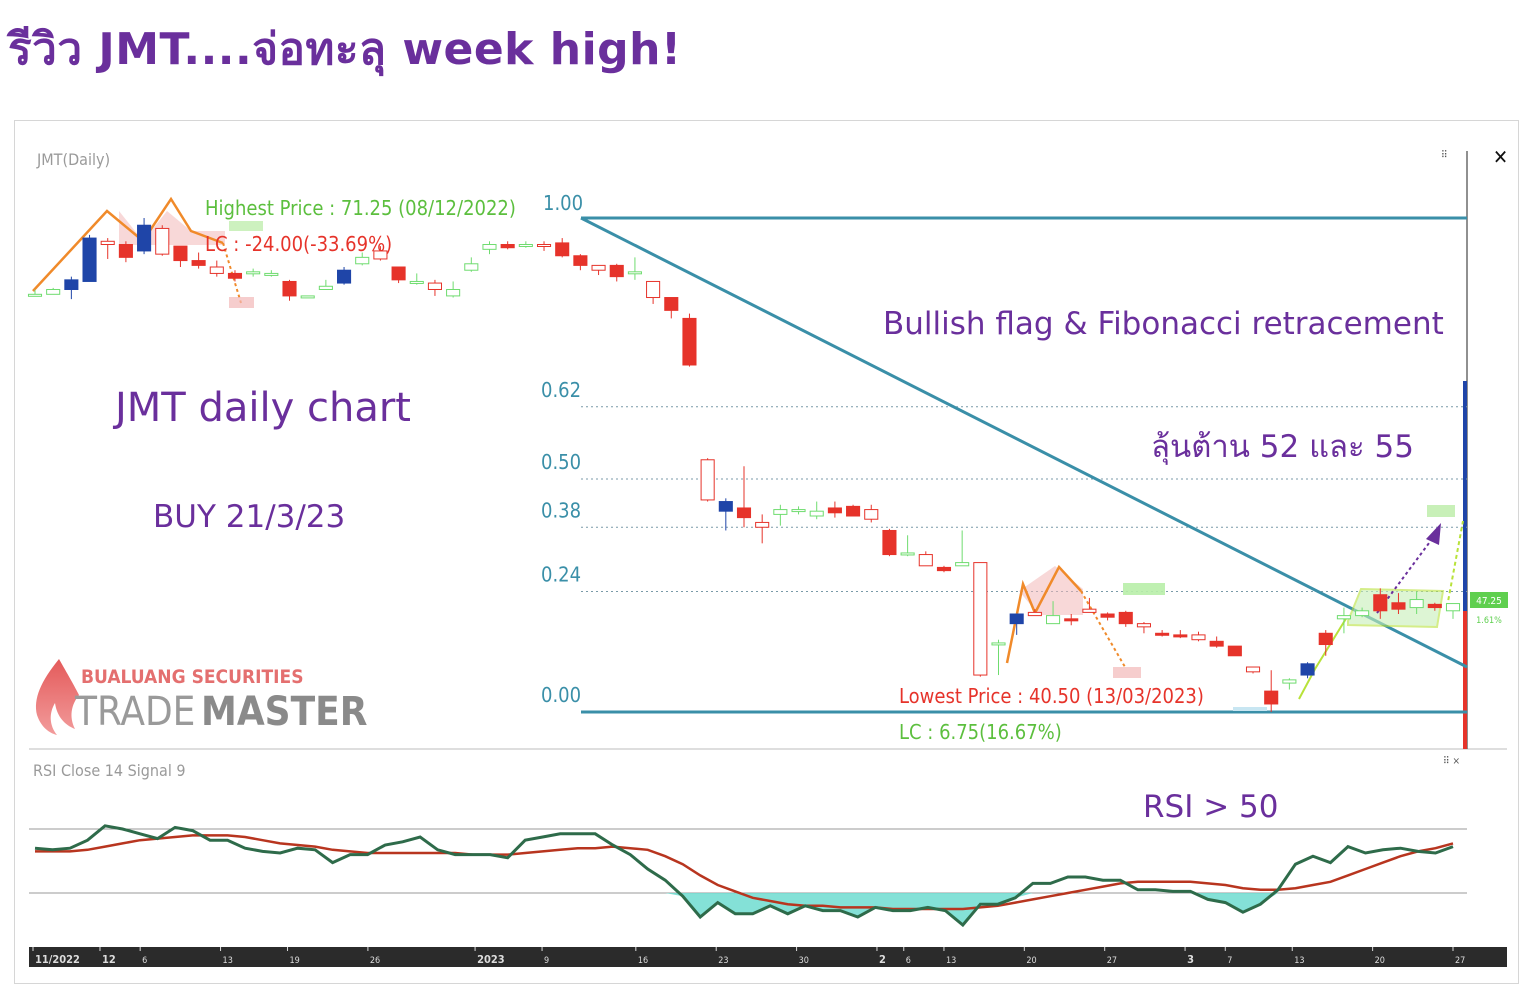  Describe the element at coordinates (172, 228) in the screenshot. I see `top-zigzag-fill` at that location.